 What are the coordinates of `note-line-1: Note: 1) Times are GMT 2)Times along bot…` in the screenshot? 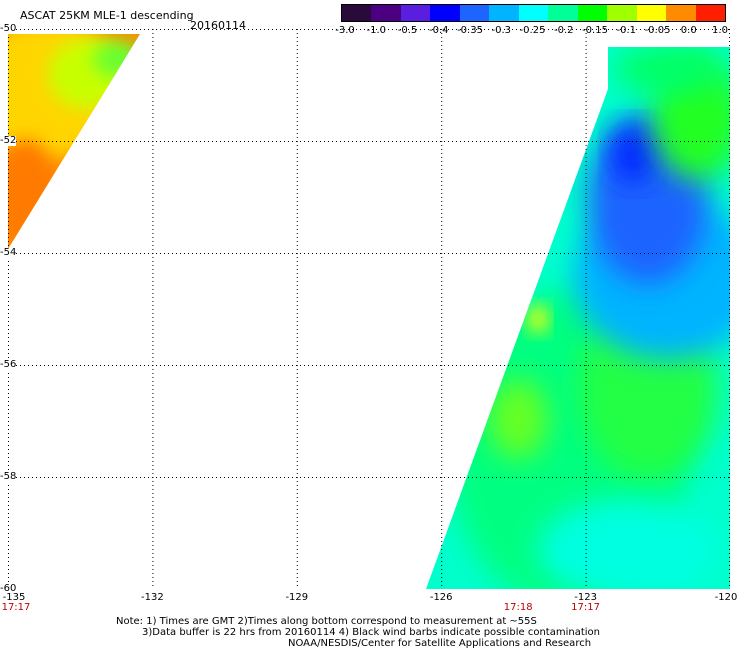 It's located at (326, 621).